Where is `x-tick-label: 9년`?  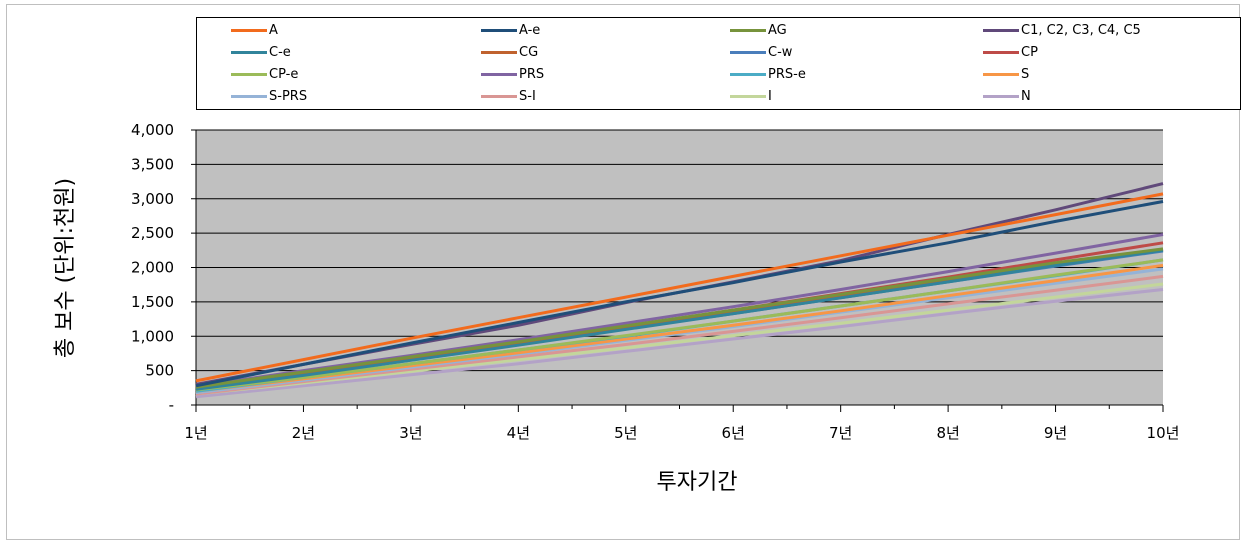 x-tick-label: 9년 is located at coordinates (1055, 433).